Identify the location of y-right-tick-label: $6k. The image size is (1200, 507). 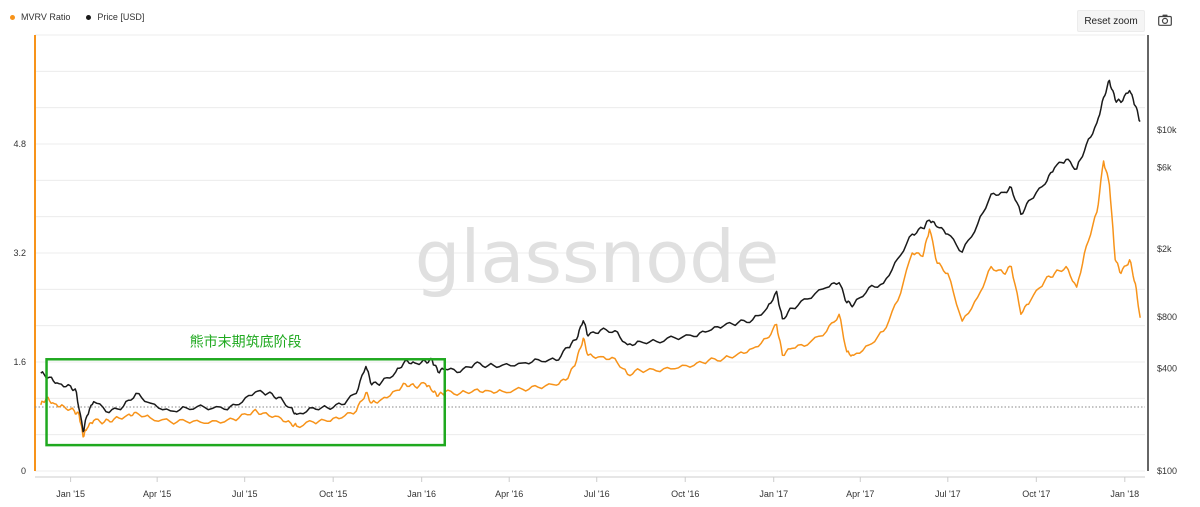
(1164, 168).